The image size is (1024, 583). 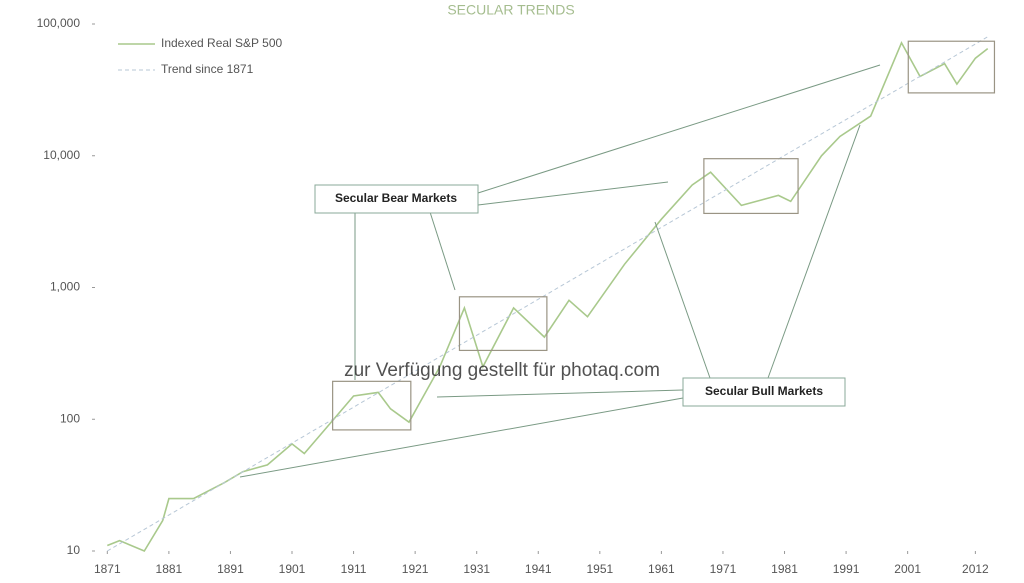 What do you see at coordinates (59, 23) in the screenshot?
I see `y-tick-label: 100,000` at bounding box center [59, 23].